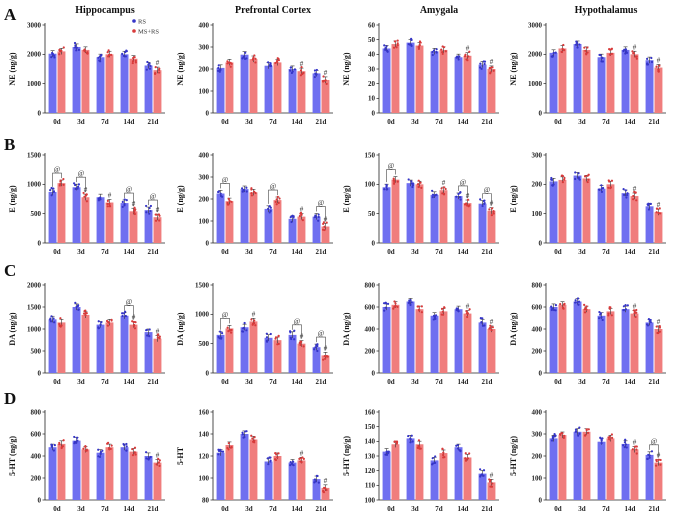  Describe the element at coordinates (134, 21) in the screenshot. I see `legend-marker-rs` at that location.